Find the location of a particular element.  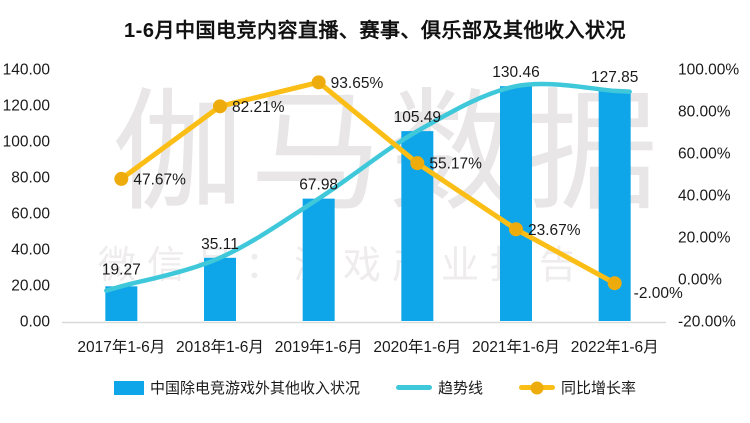

chart-title: 1-6月中国电竞内容直播、赛事、俱乐部及其他收入状况 is located at coordinates (375, 31).